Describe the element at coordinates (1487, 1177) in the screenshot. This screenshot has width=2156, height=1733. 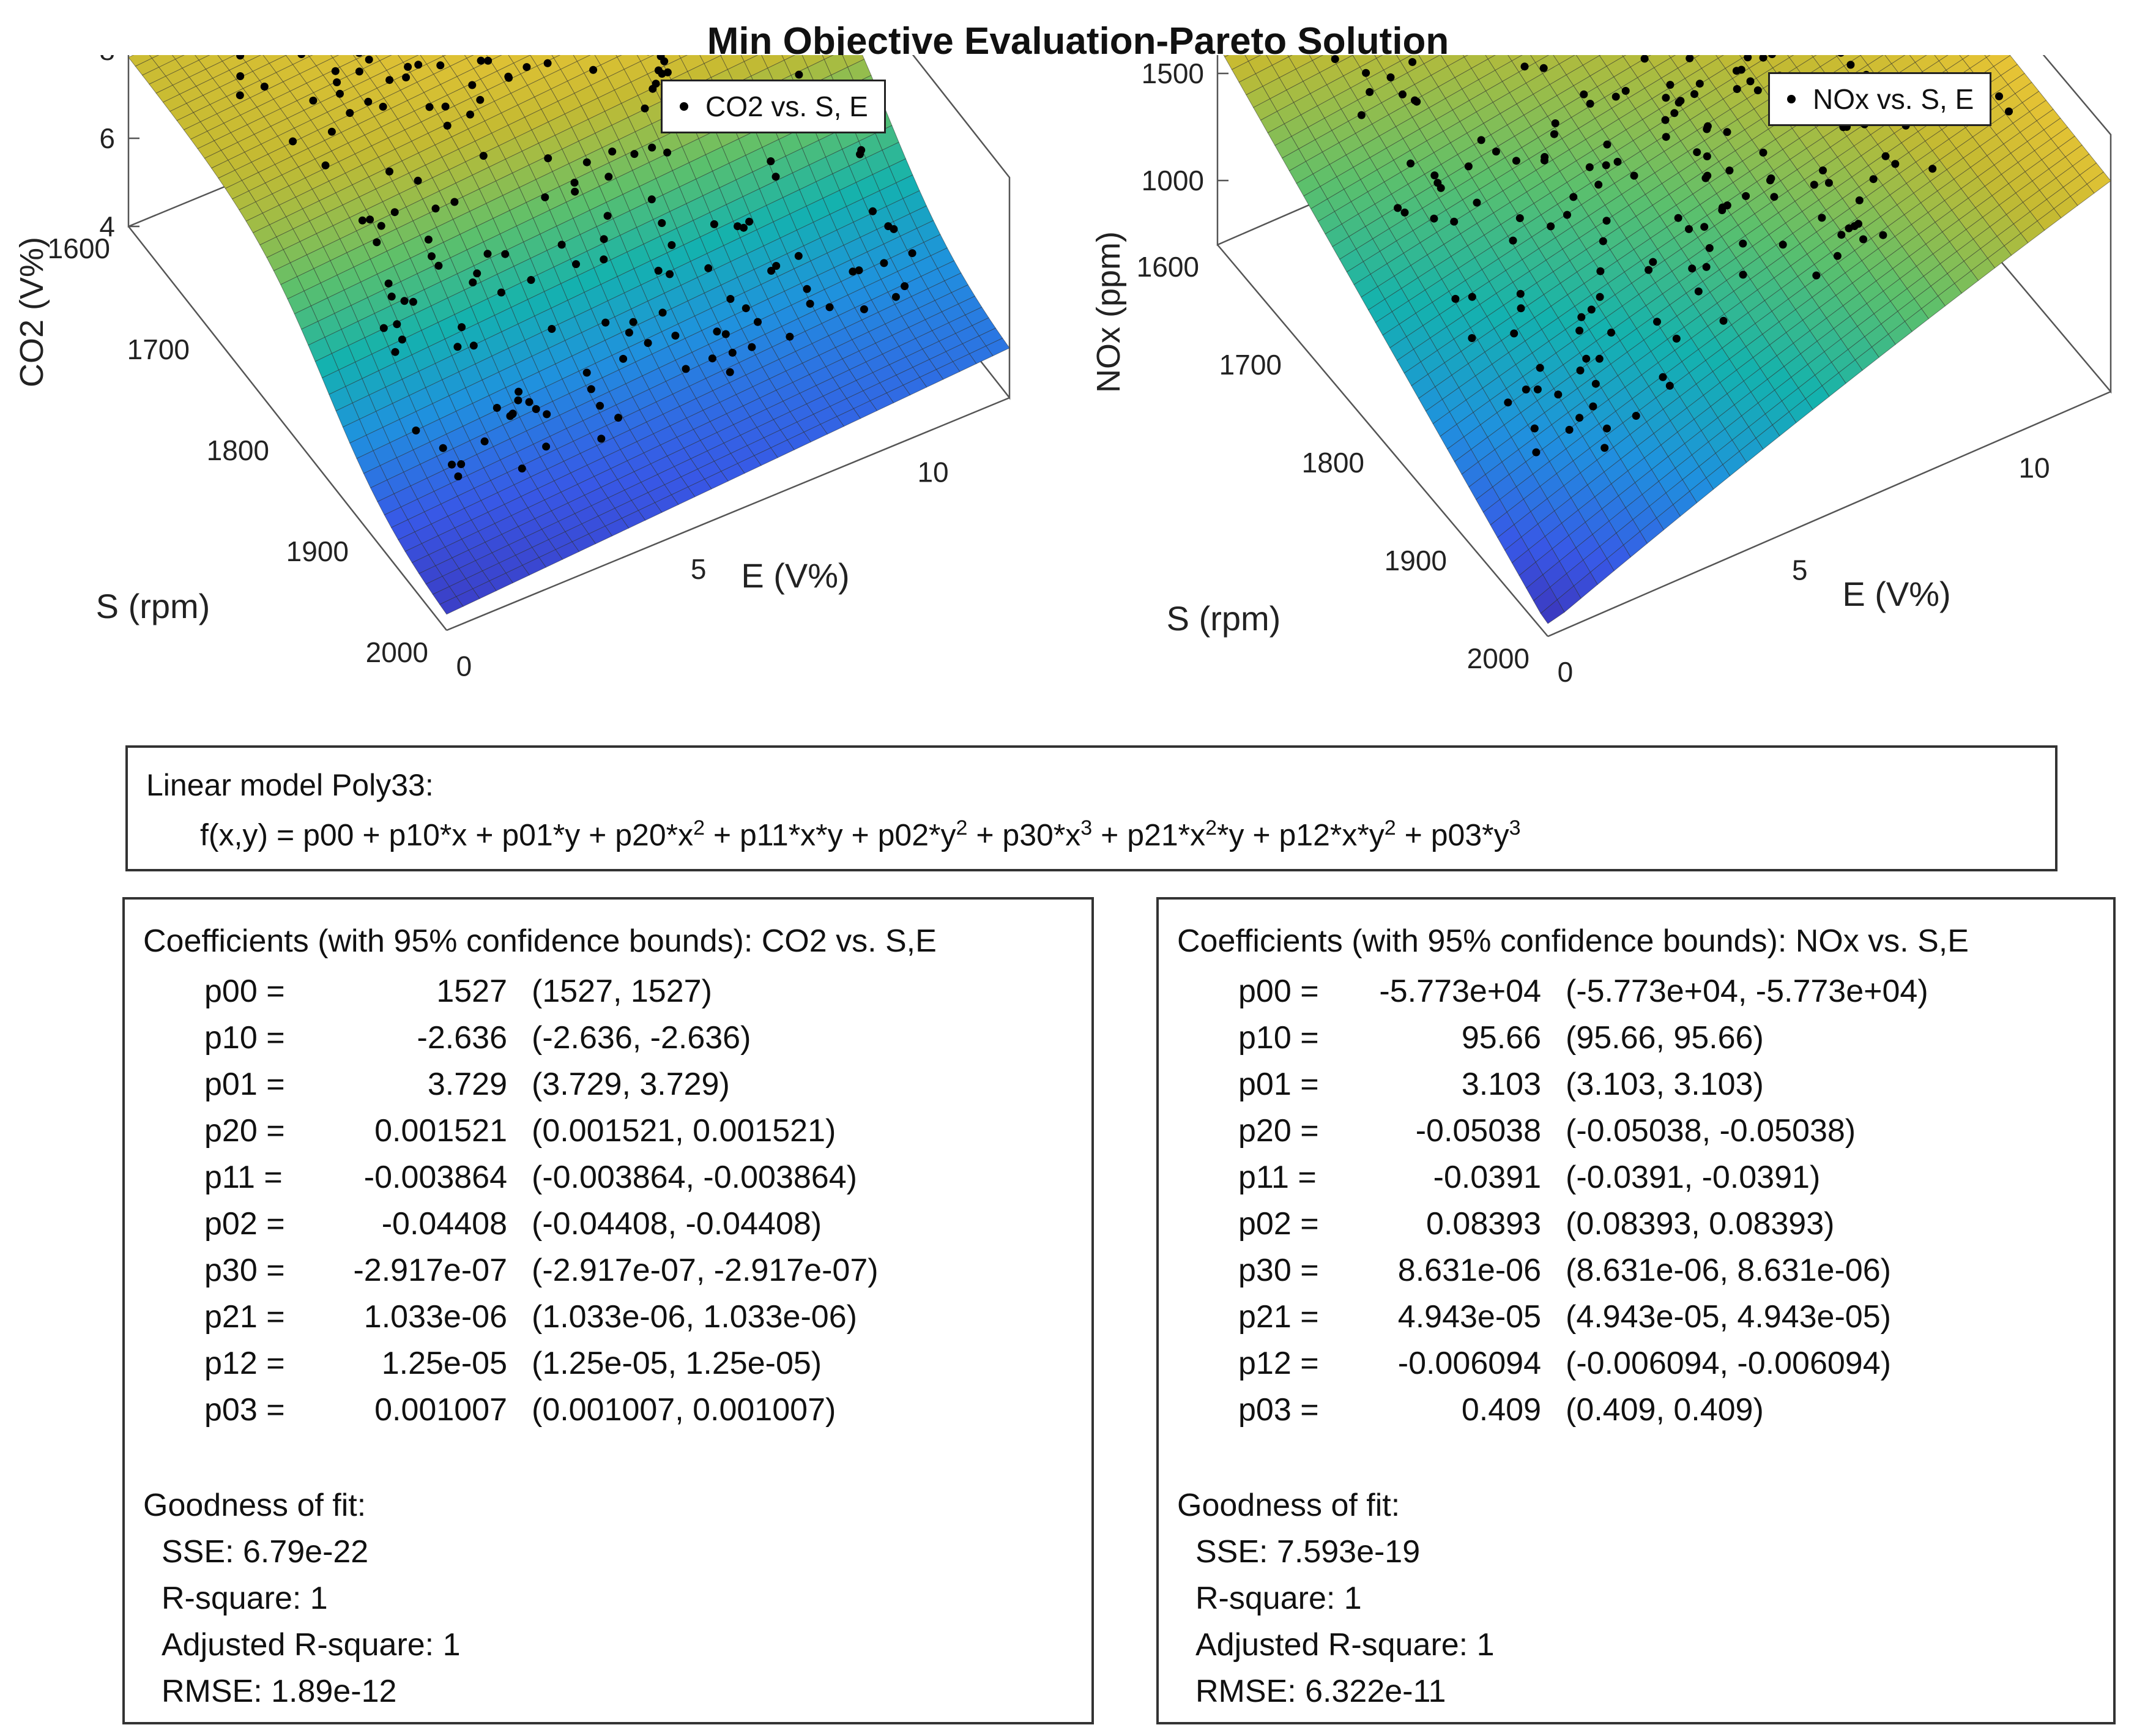
I see `nox-coef-value: -0.0391` at that location.